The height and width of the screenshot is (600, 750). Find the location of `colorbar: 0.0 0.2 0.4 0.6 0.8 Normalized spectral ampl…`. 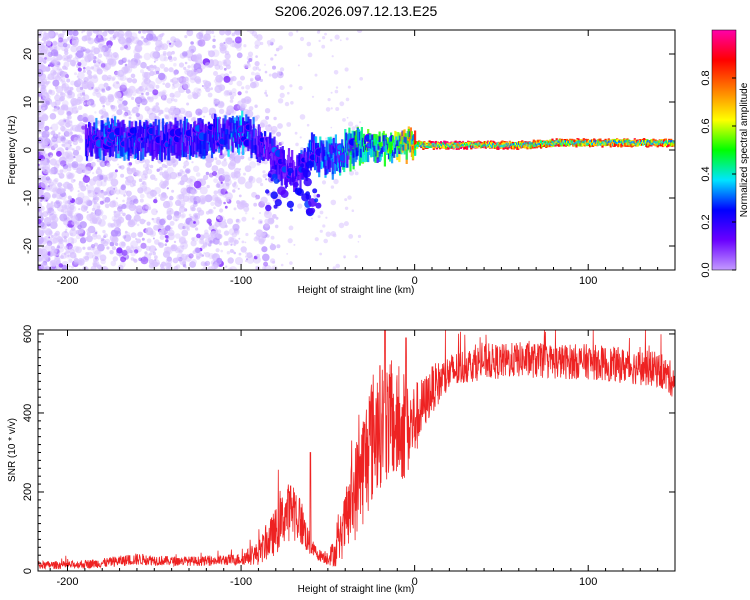

colorbar: 0.0 0.2 0.4 0.6 0.8 Normalized spectral ampl… is located at coordinates (725, 153).